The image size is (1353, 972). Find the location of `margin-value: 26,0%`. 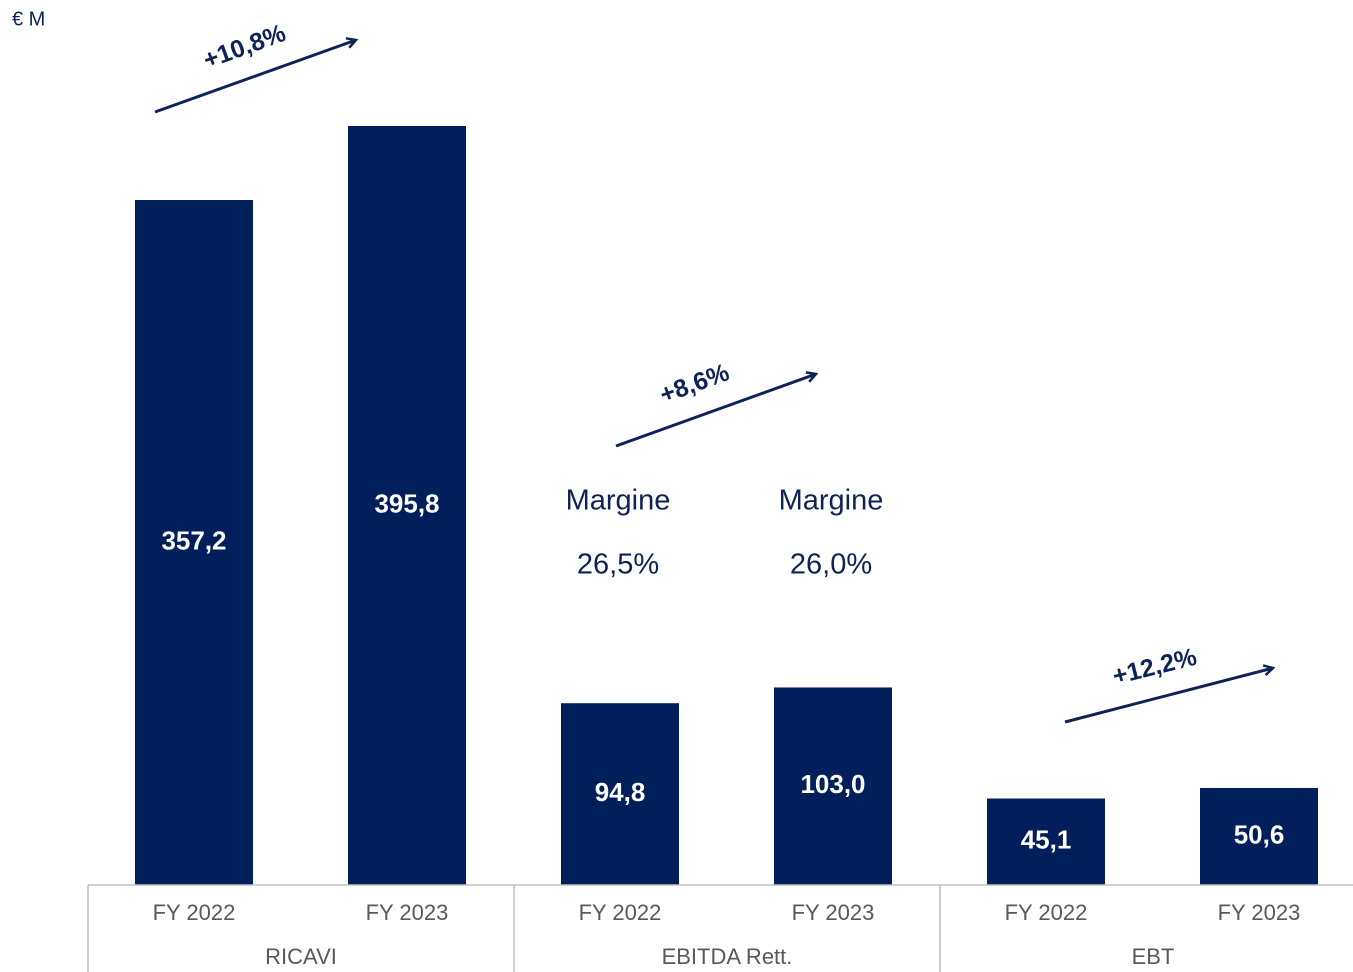

margin-value: 26,0% is located at coordinates (831, 565).